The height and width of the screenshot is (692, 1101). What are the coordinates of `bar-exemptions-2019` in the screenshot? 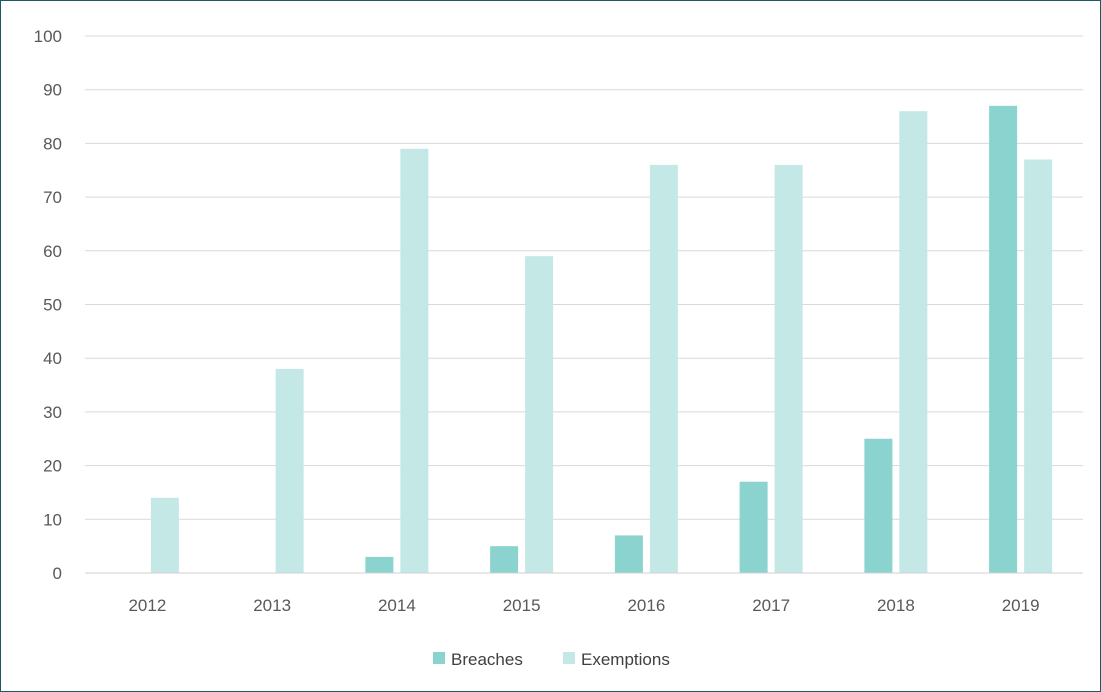 It's located at (1038, 366).